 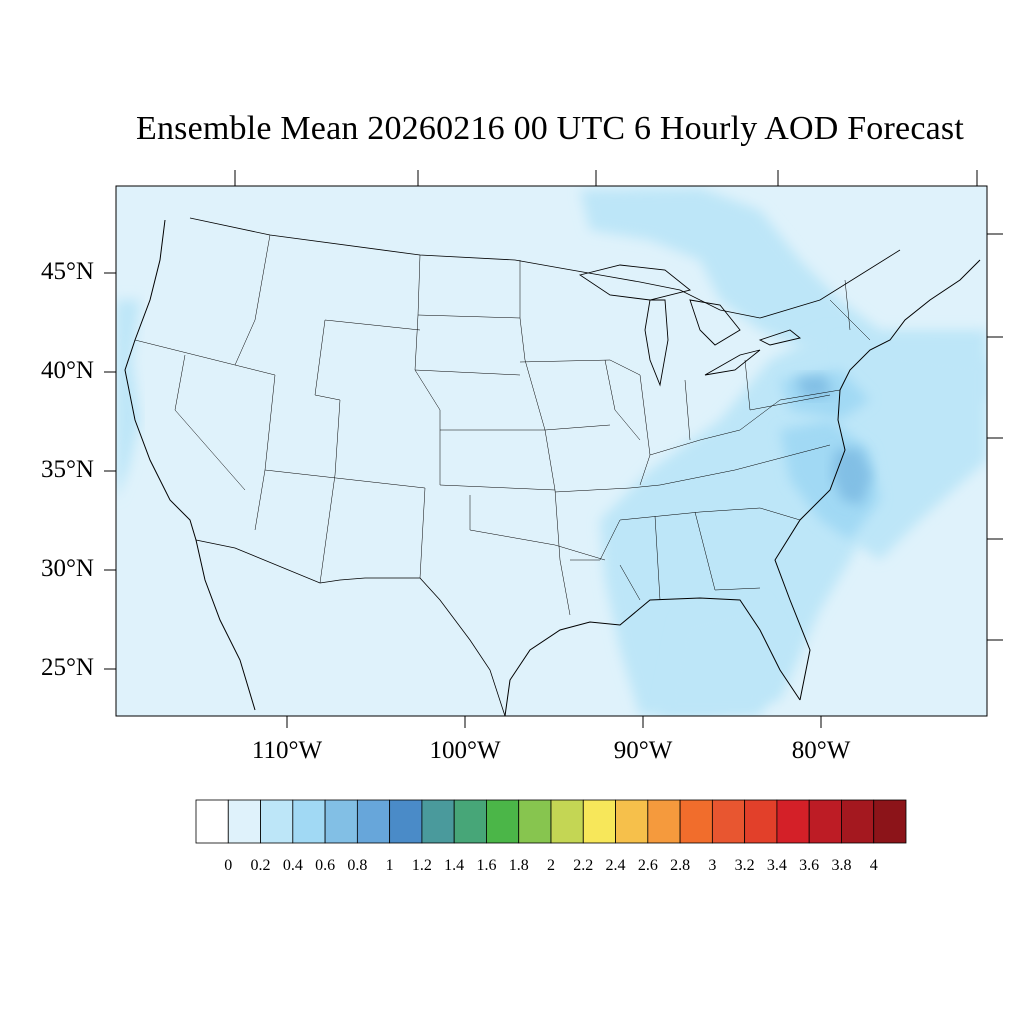 I want to click on lat-label-45: 45°N, so click(x=67, y=271).